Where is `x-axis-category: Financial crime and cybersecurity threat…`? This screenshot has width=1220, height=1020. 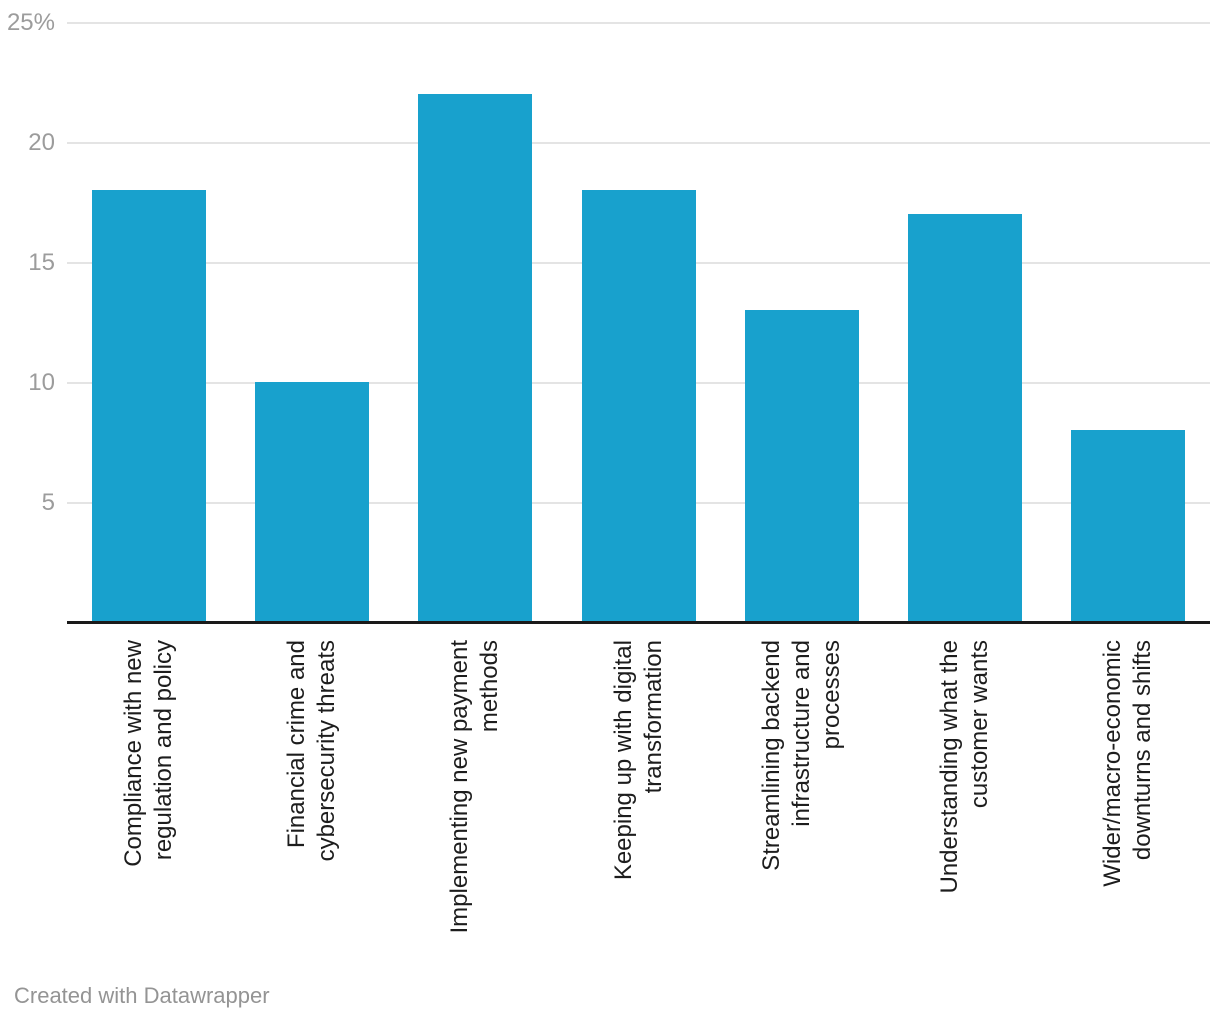 x-axis-category: Financial crime and cybersecurity threat… is located at coordinates (312, 785).